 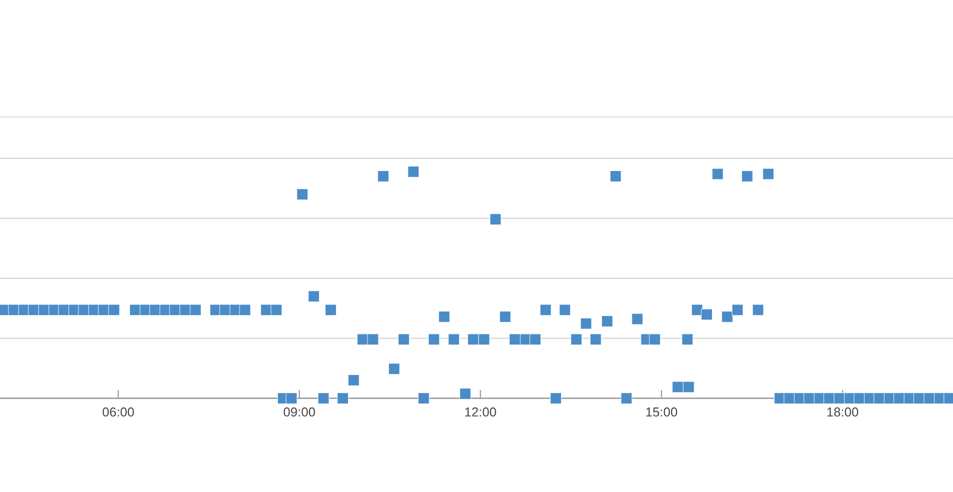 I want to click on x-tick-label: 18:00, so click(x=842, y=412).